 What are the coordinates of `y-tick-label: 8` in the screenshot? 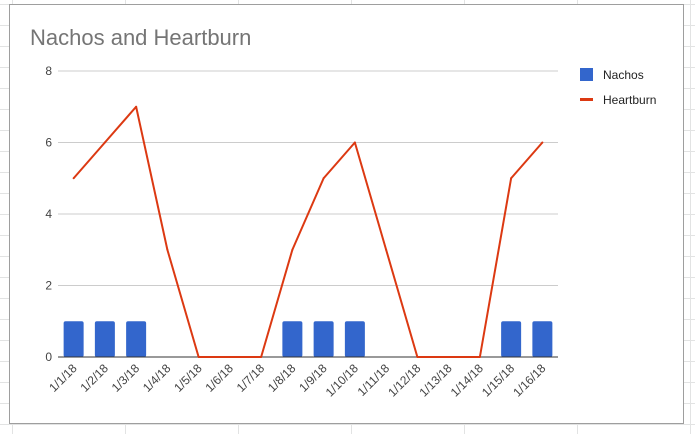 It's located at (48, 71).